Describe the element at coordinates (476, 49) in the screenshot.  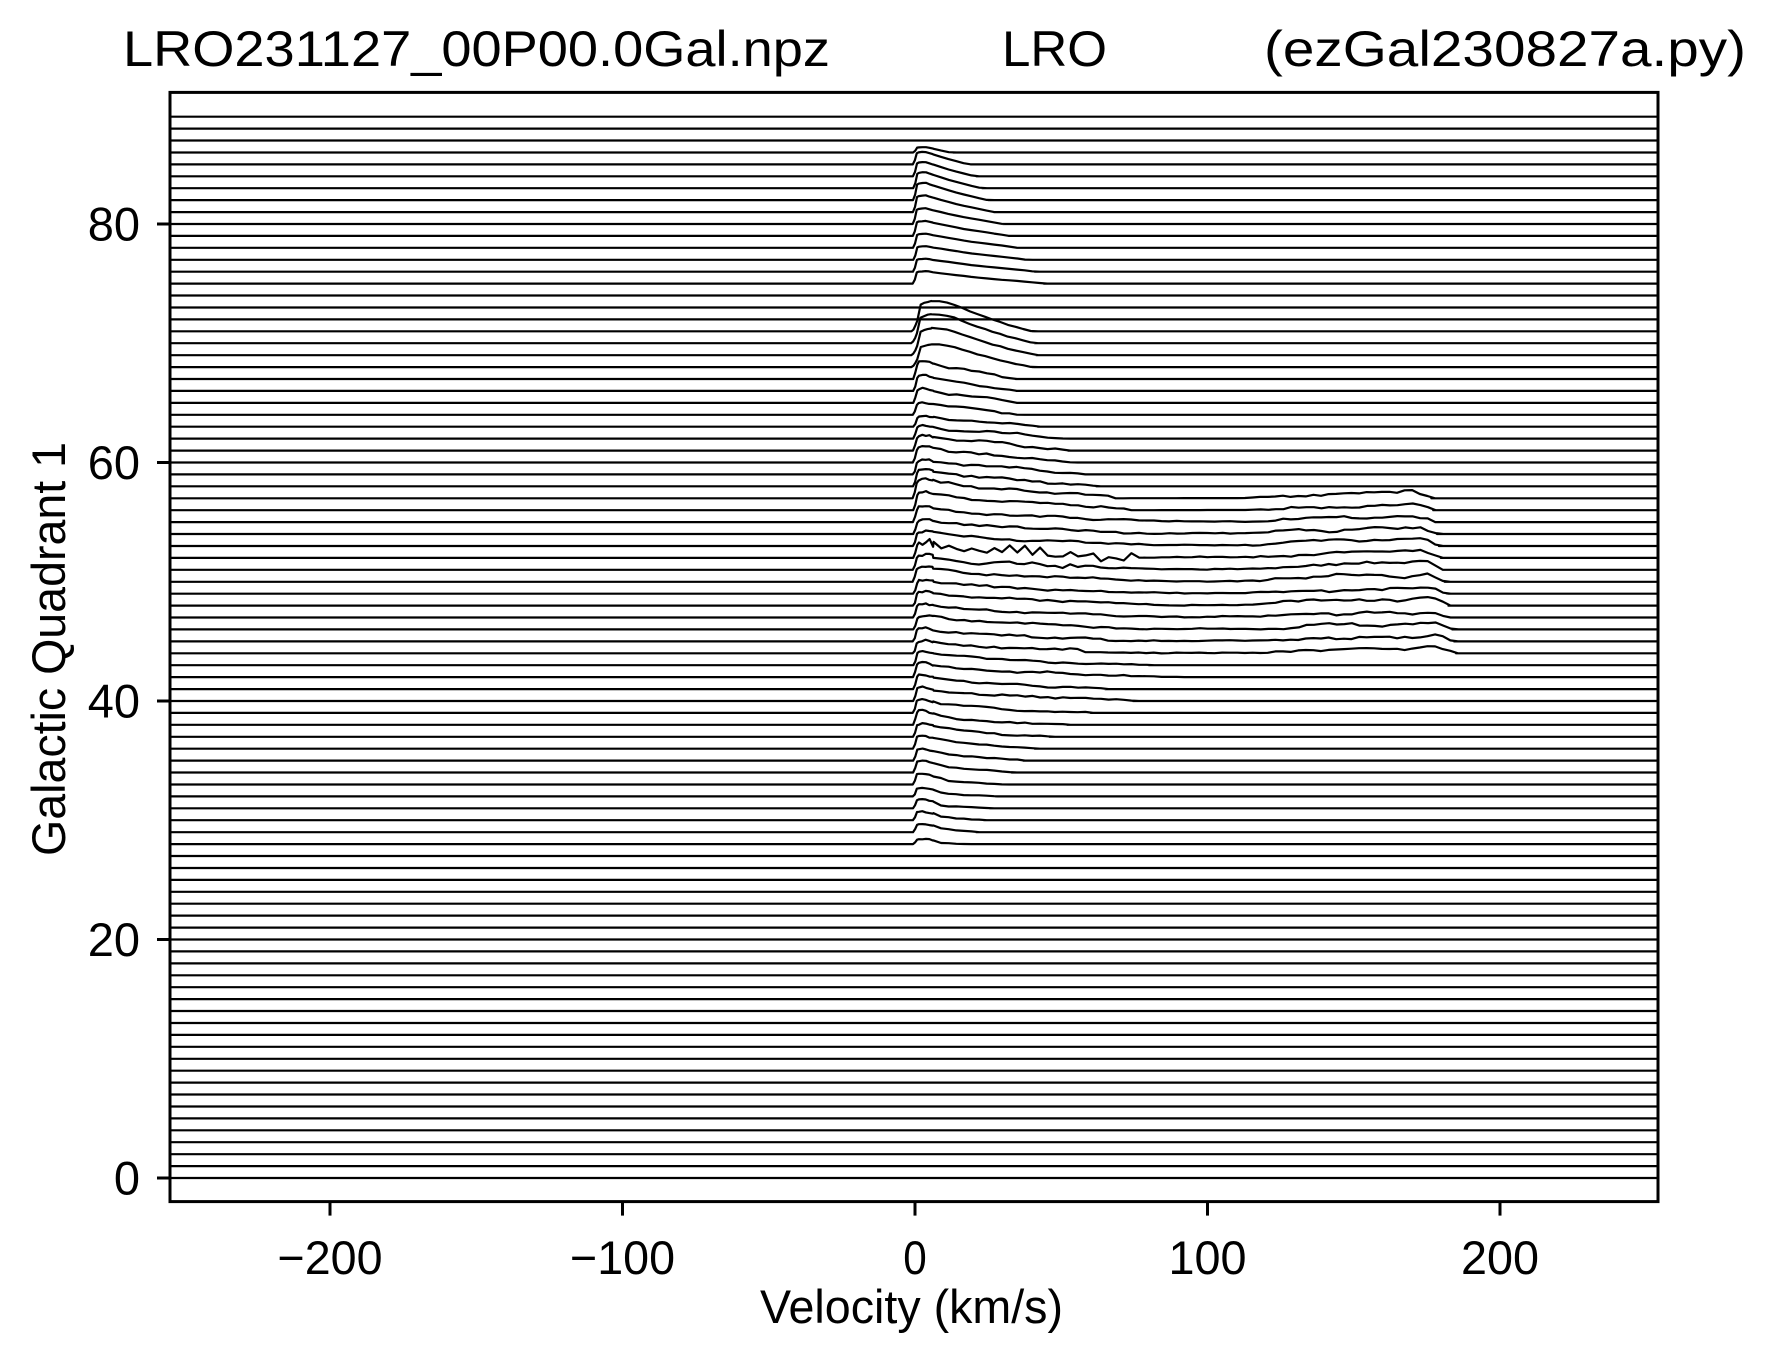
I see `svg-text: LRO231127_00P00.0Gal.npz` at that location.